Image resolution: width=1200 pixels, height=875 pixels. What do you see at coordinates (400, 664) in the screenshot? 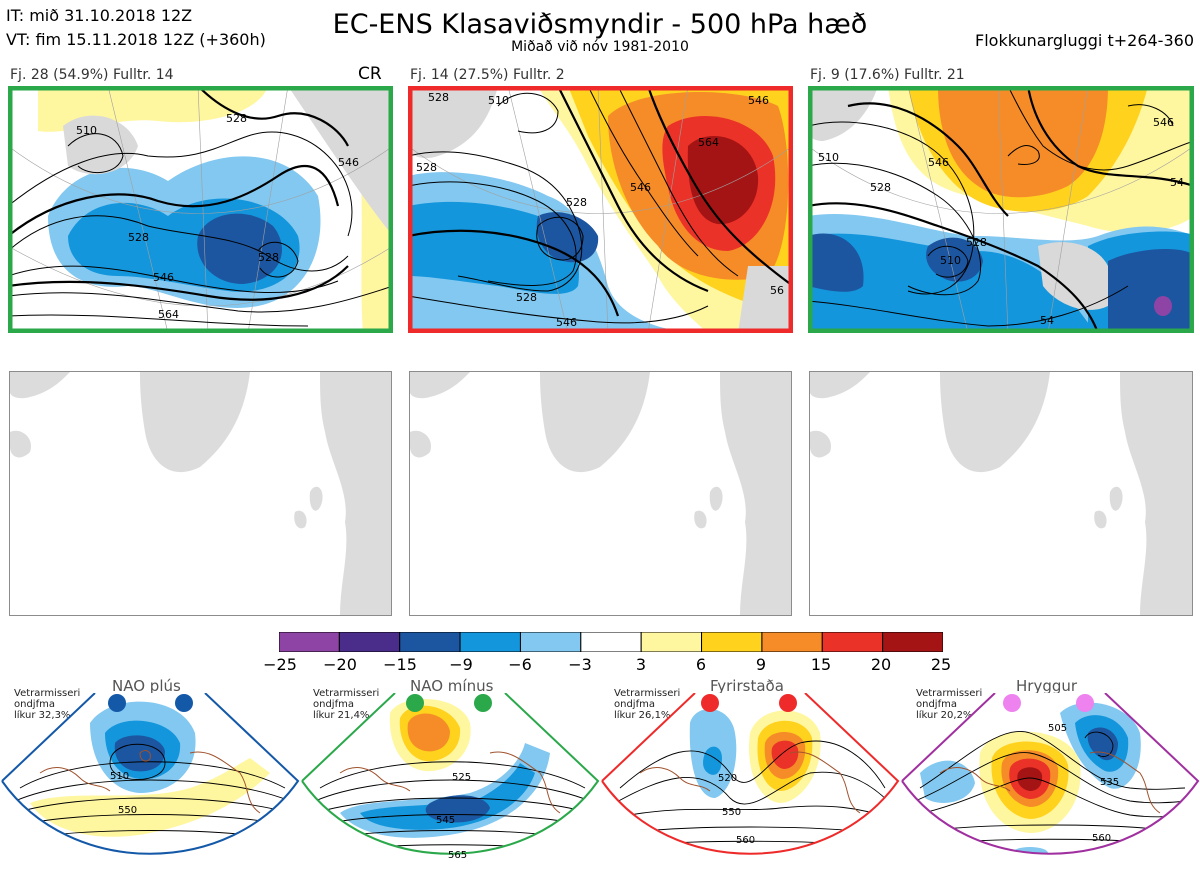
I see `colorbar-tick: −15` at bounding box center [400, 664].